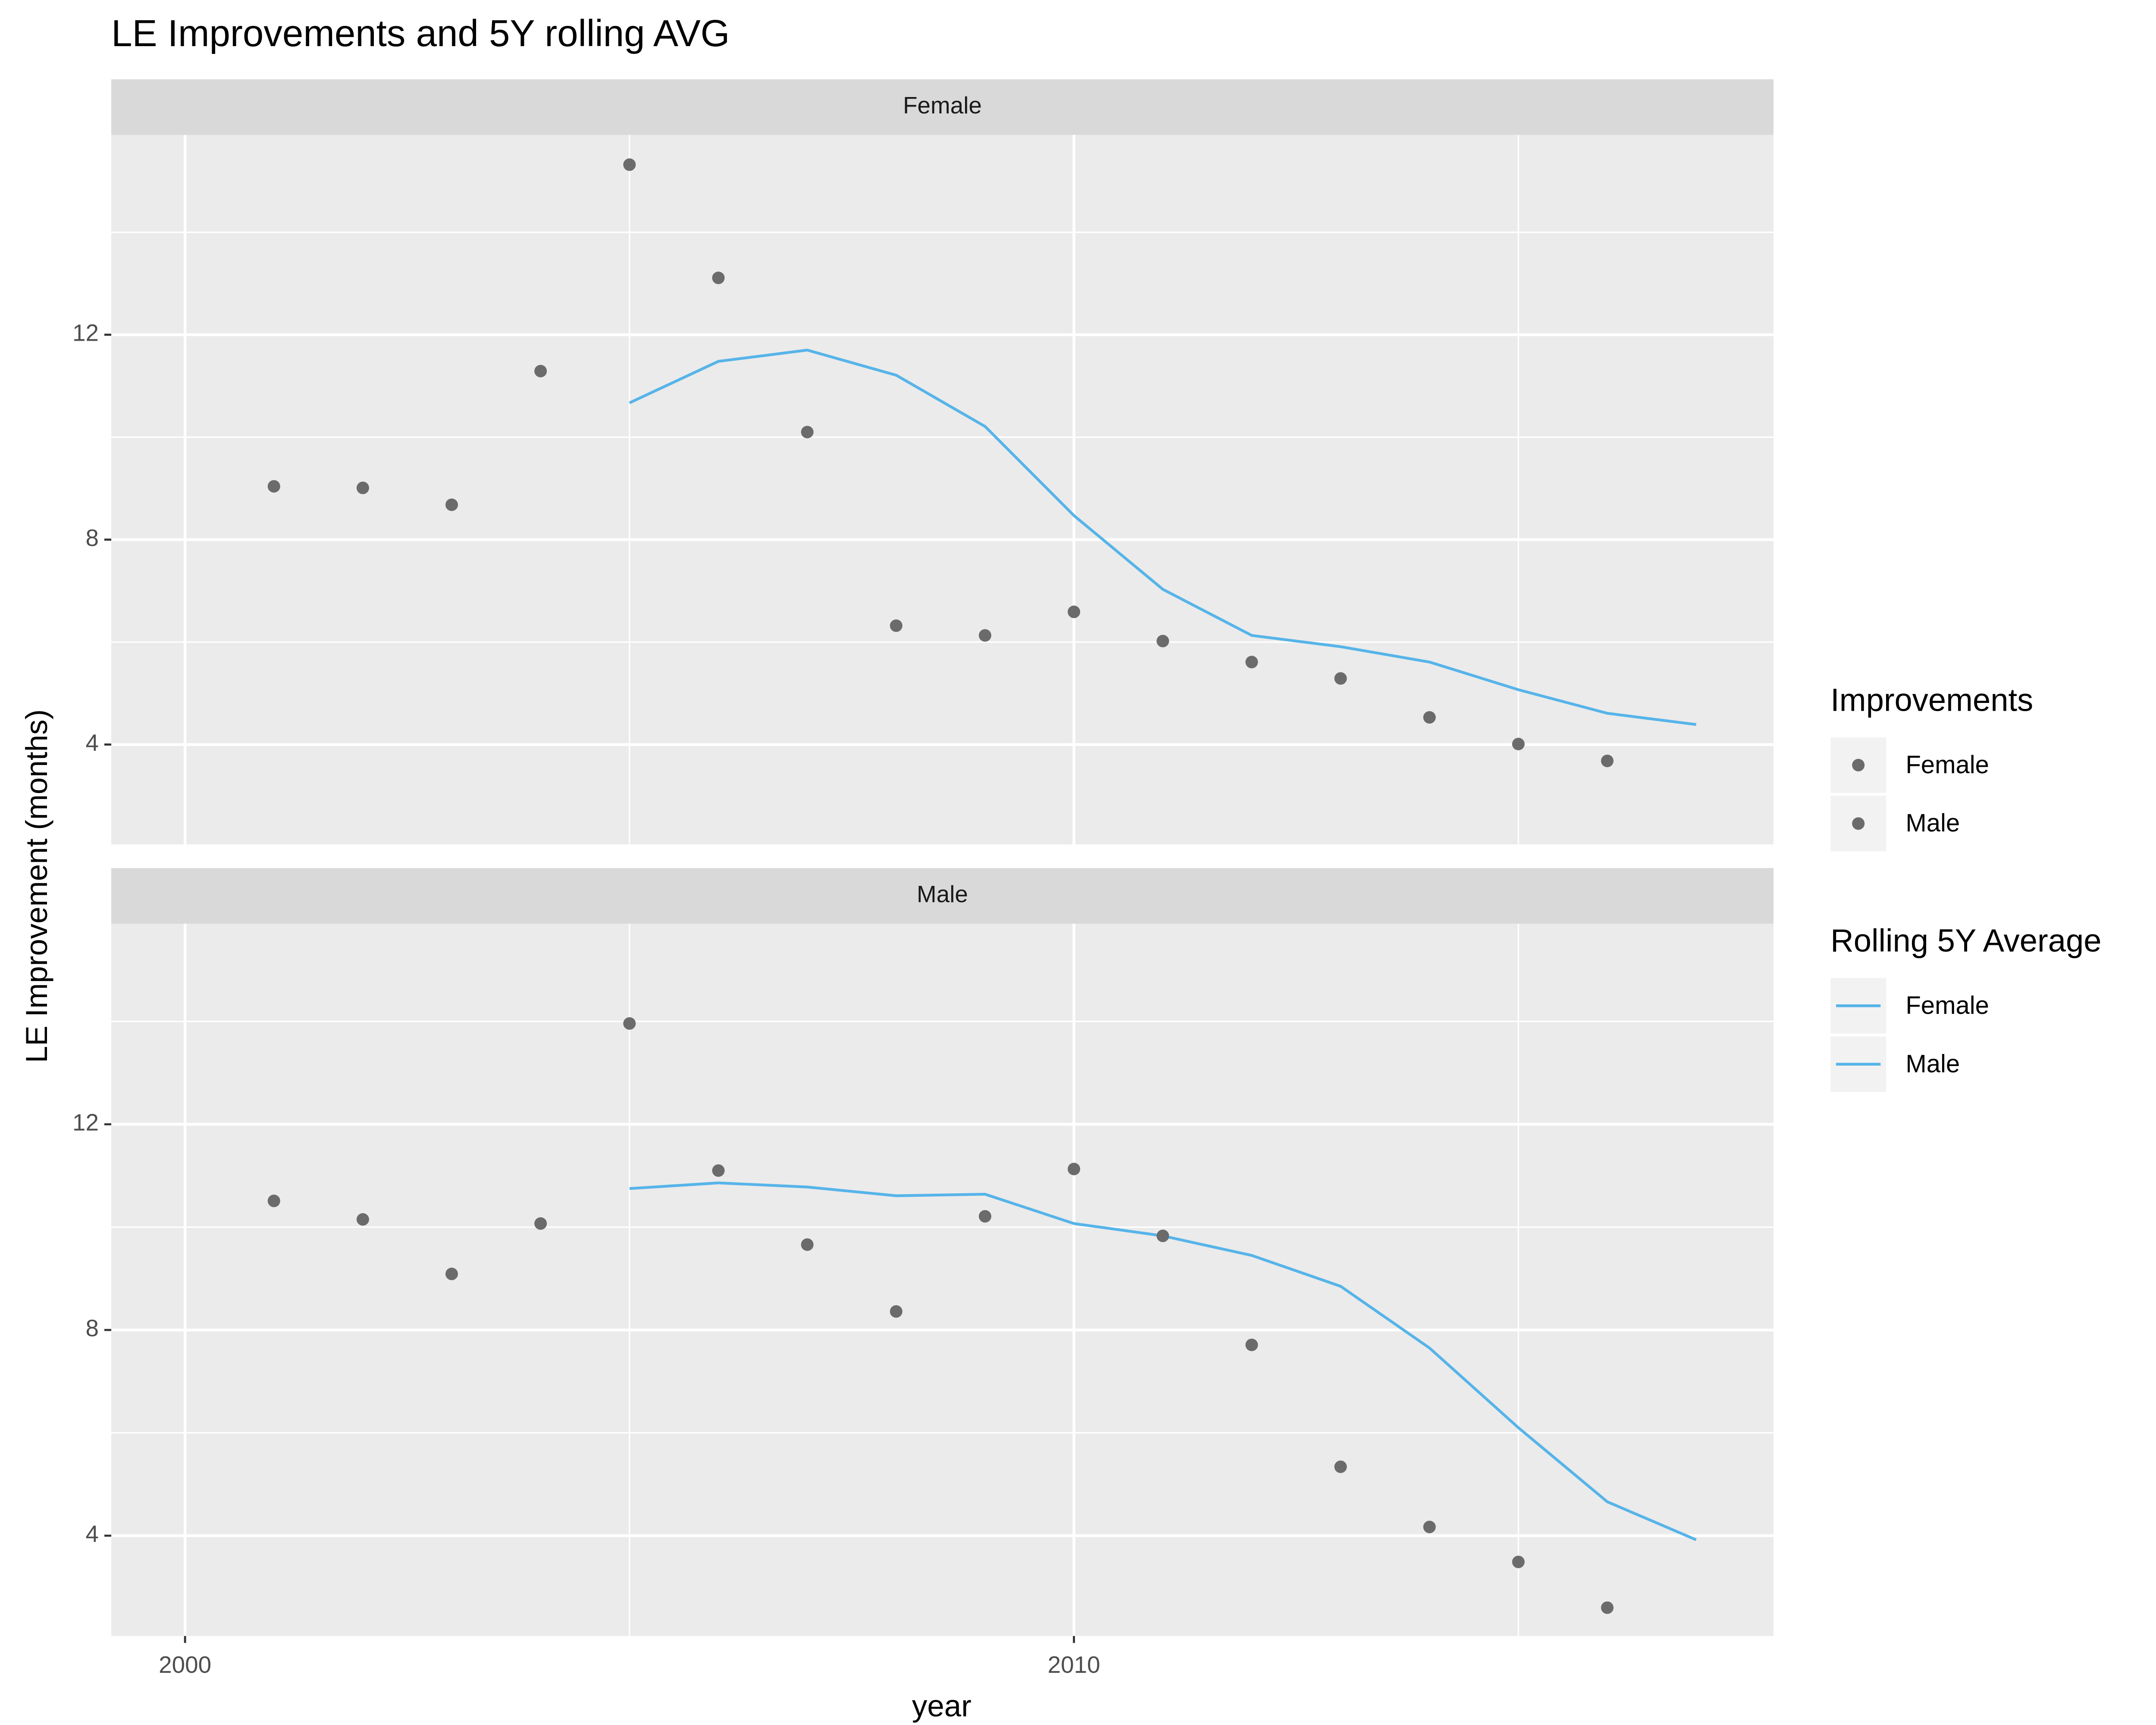 The width and height of the screenshot is (2156, 1725). I want to click on rolling-average-line, so click(1162, 537).